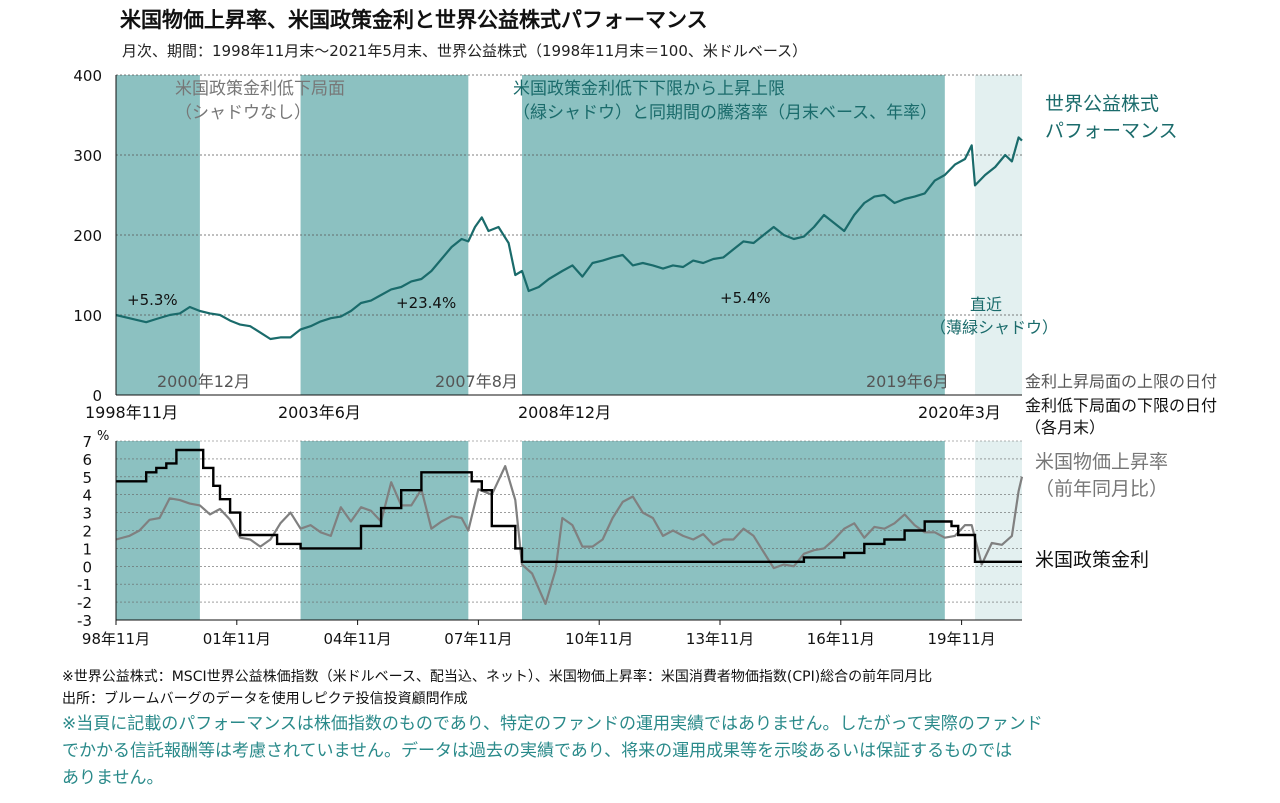  What do you see at coordinates (569, 505) in the screenshot?
I see `policy-rate-line` at bounding box center [569, 505].